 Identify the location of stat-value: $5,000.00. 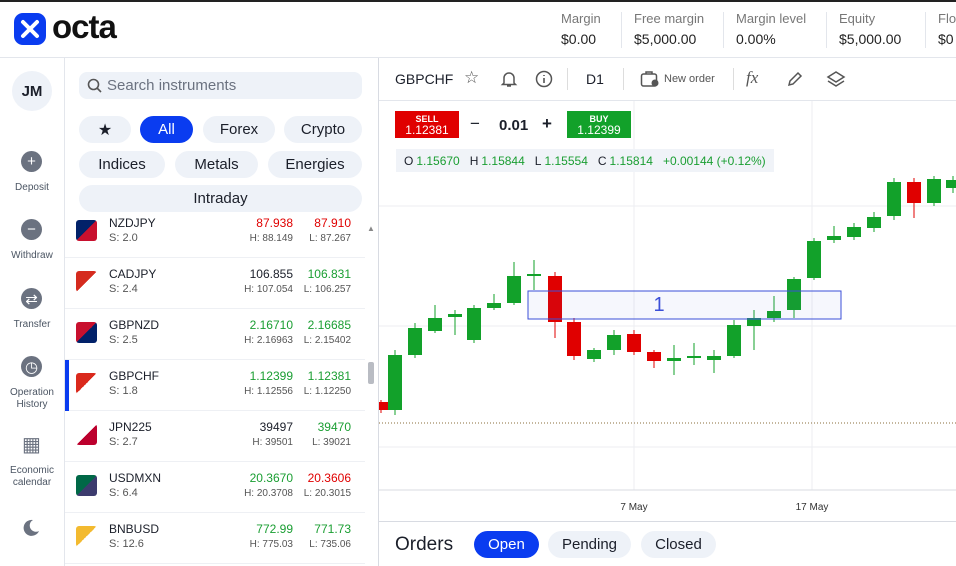
(665, 39).